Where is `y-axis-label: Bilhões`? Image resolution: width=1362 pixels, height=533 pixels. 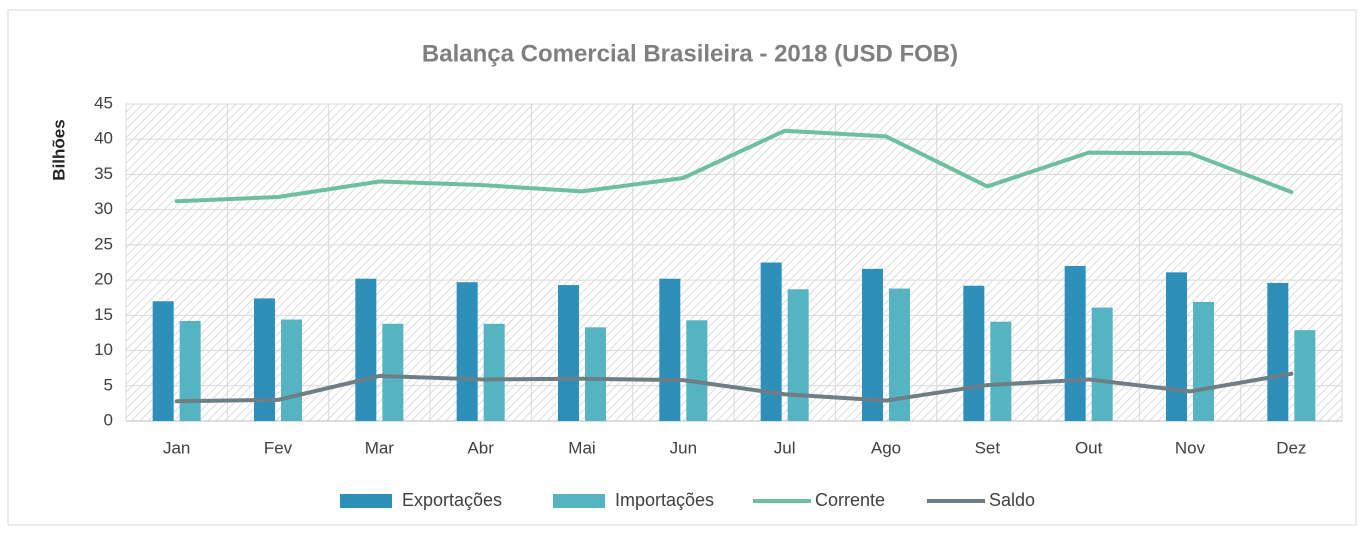 y-axis-label: Bilhões is located at coordinates (58, 149).